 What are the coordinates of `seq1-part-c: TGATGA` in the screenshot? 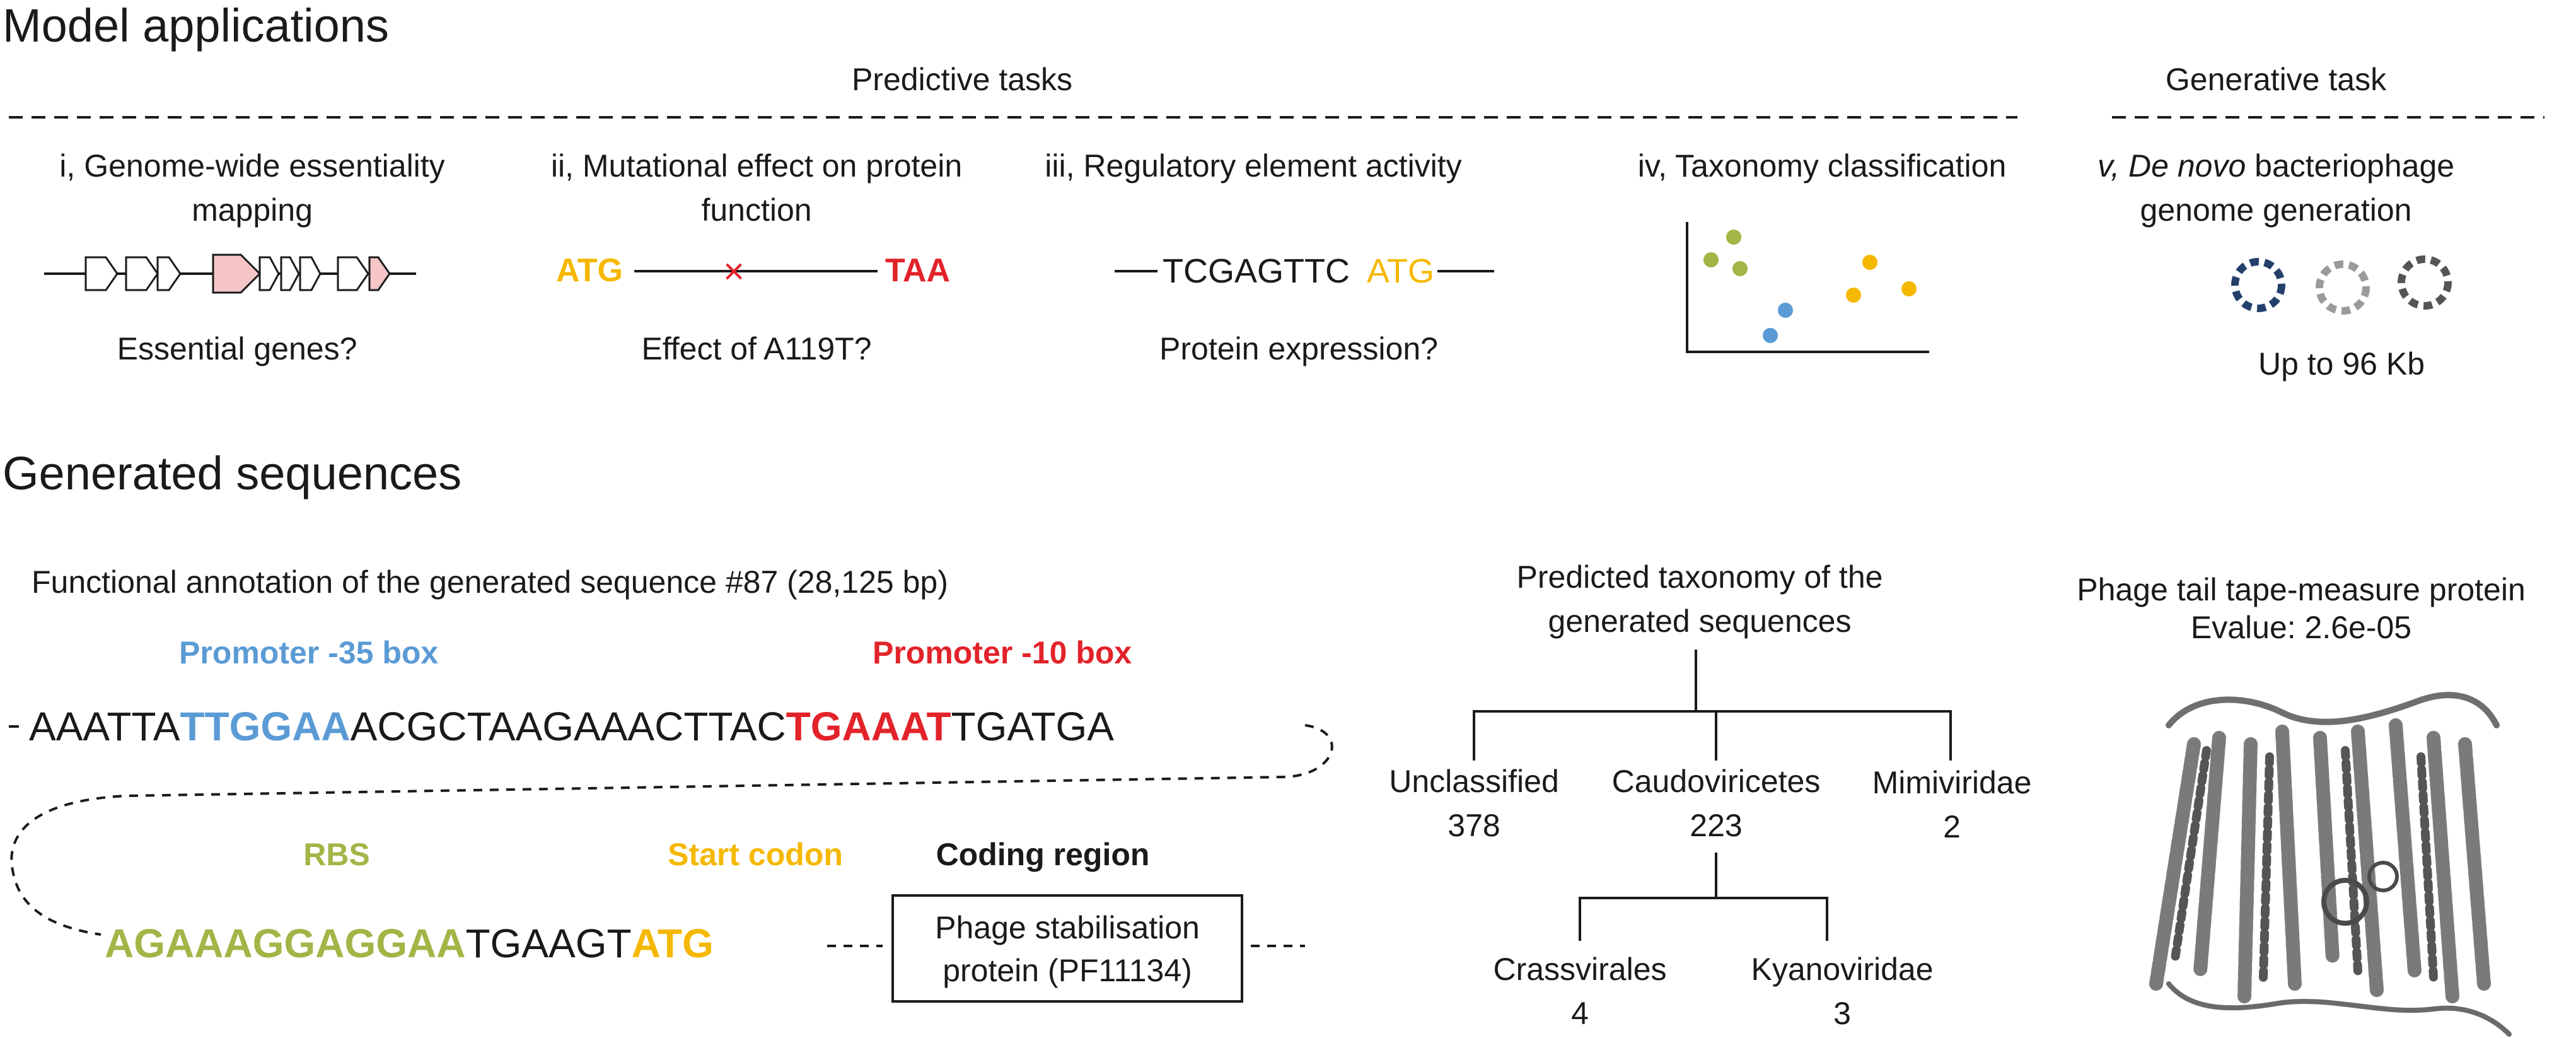 It's located at (1033, 727).